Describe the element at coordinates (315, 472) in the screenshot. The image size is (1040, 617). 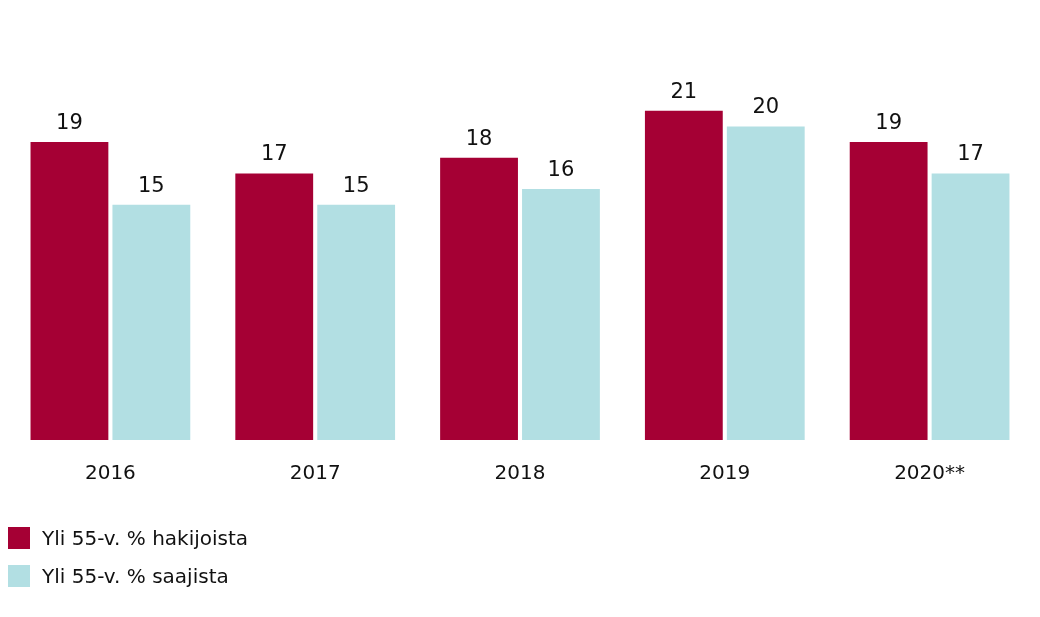
I see `x-tick-label: 2017` at that location.